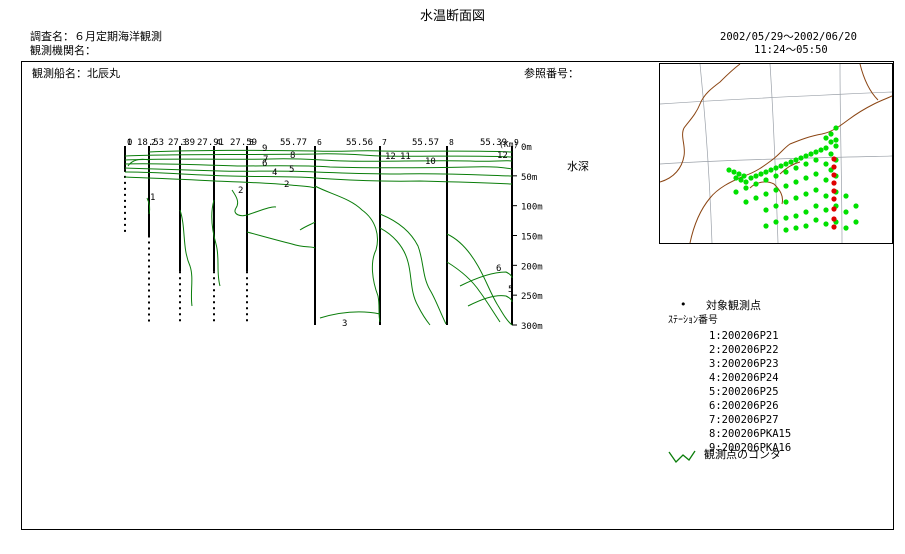  Describe the element at coordinates (76, 73) in the screenshot. I see `ship-name: 観測船名：北辰丸` at that location.